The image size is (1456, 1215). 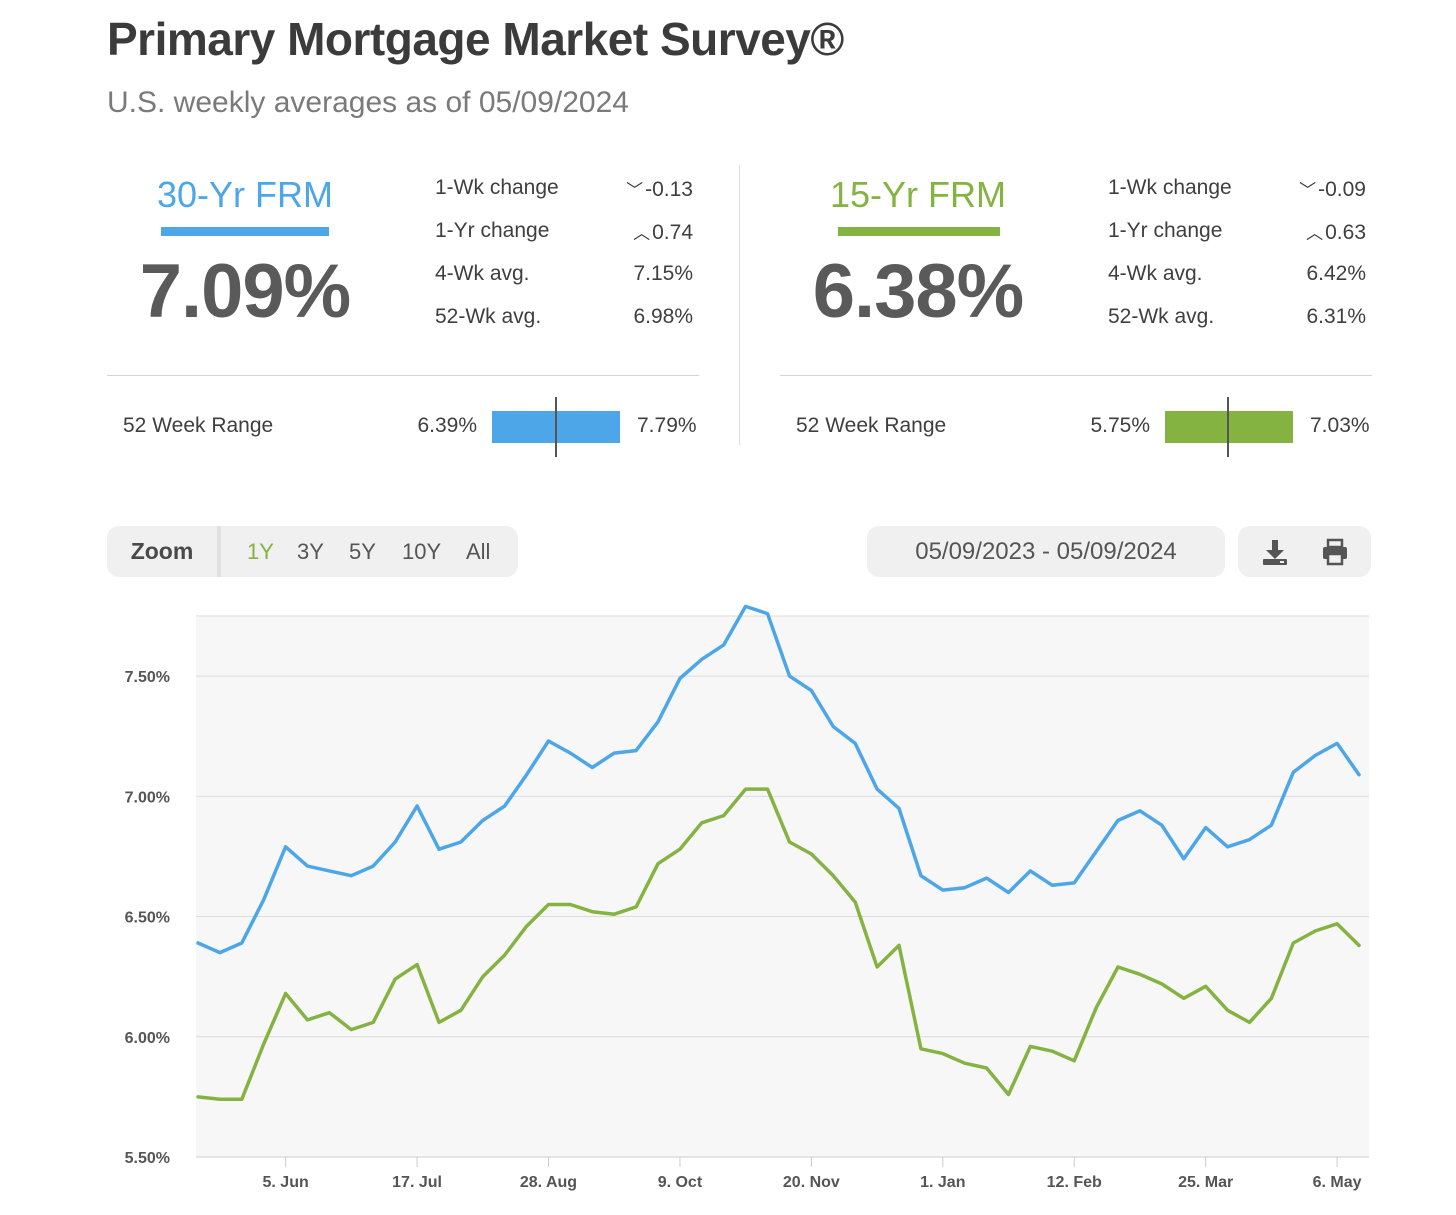 I want to click on zoom-label: Zoom, so click(x=164, y=551).